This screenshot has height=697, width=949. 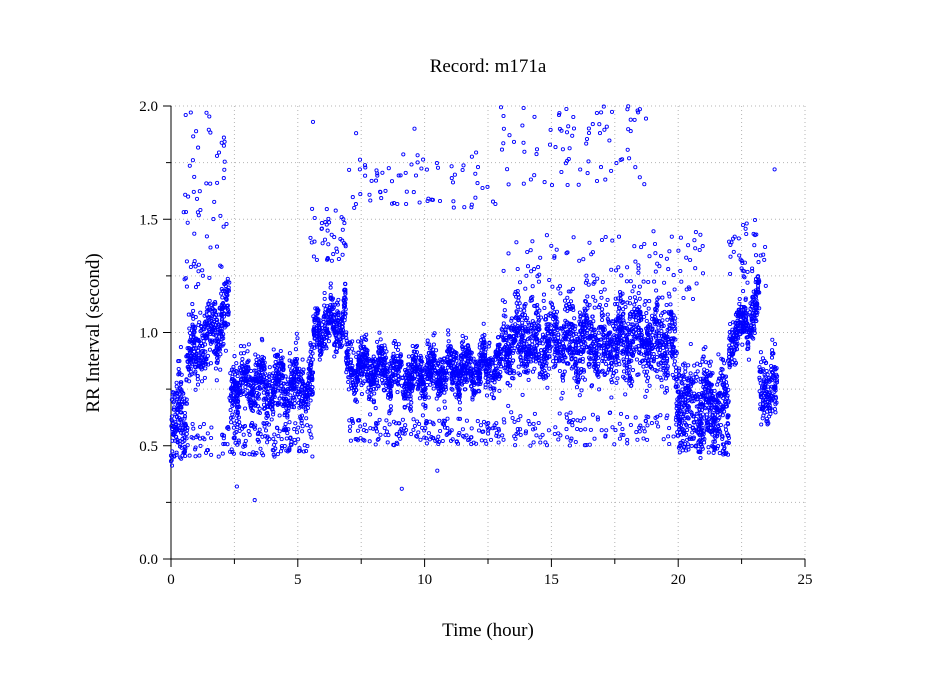 What do you see at coordinates (148, 107) in the screenshot?
I see `y-tick-label: 2.0` at bounding box center [148, 107].